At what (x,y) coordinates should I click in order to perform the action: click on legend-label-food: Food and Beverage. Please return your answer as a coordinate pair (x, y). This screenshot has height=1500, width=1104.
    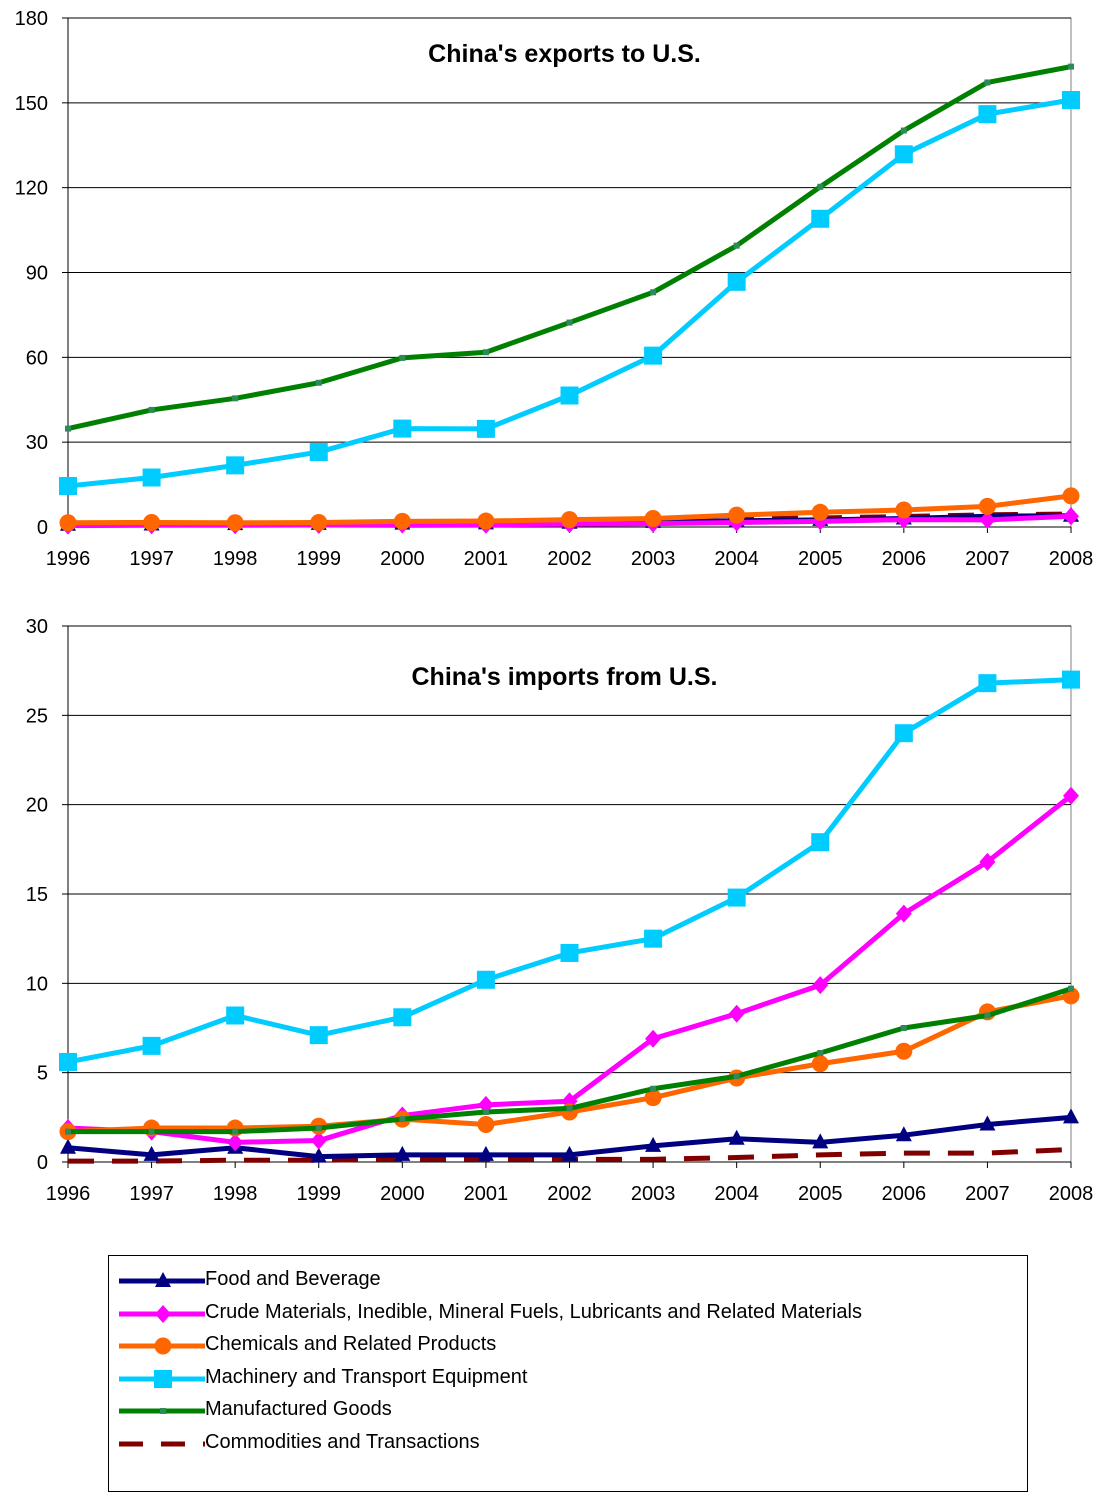
    Looking at the image, I should click on (293, 1279).